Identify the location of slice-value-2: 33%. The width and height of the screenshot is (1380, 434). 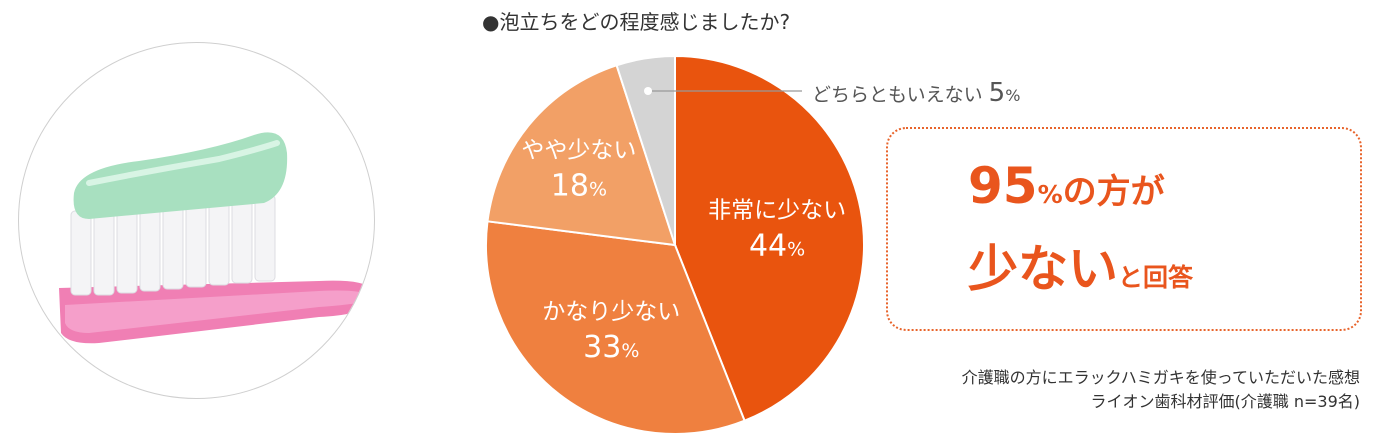
(611, 347).